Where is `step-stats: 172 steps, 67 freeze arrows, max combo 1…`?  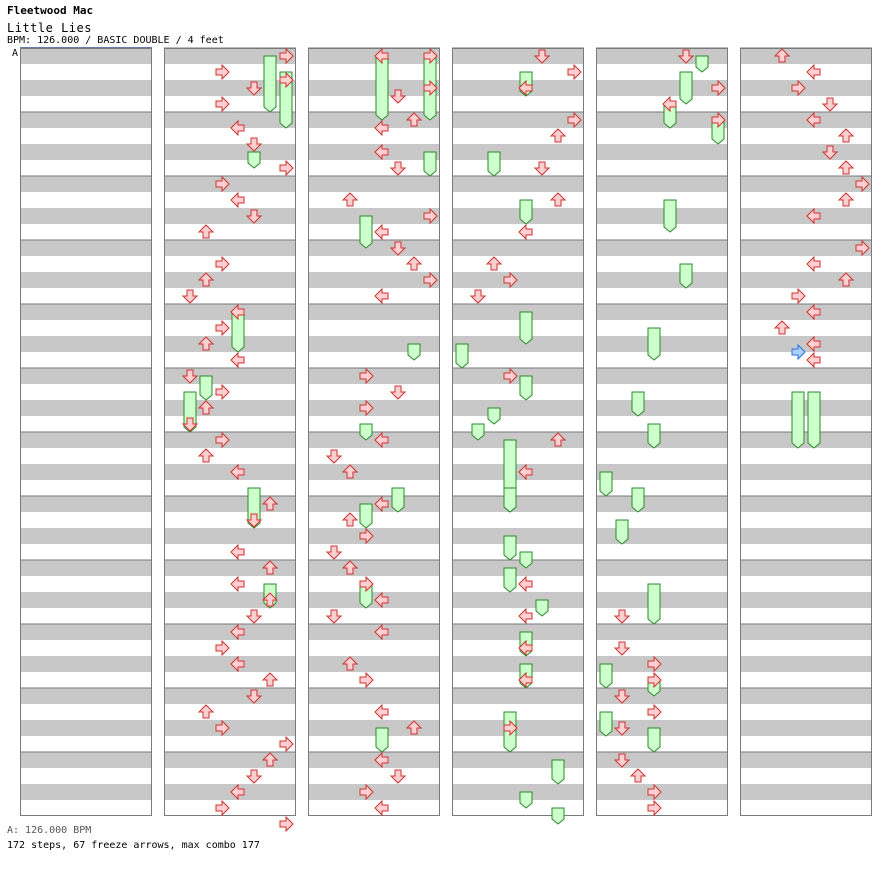
step-stats: 172 steps, 67 freeze arrows, max combo 1… is located at coordinates (133, 845).